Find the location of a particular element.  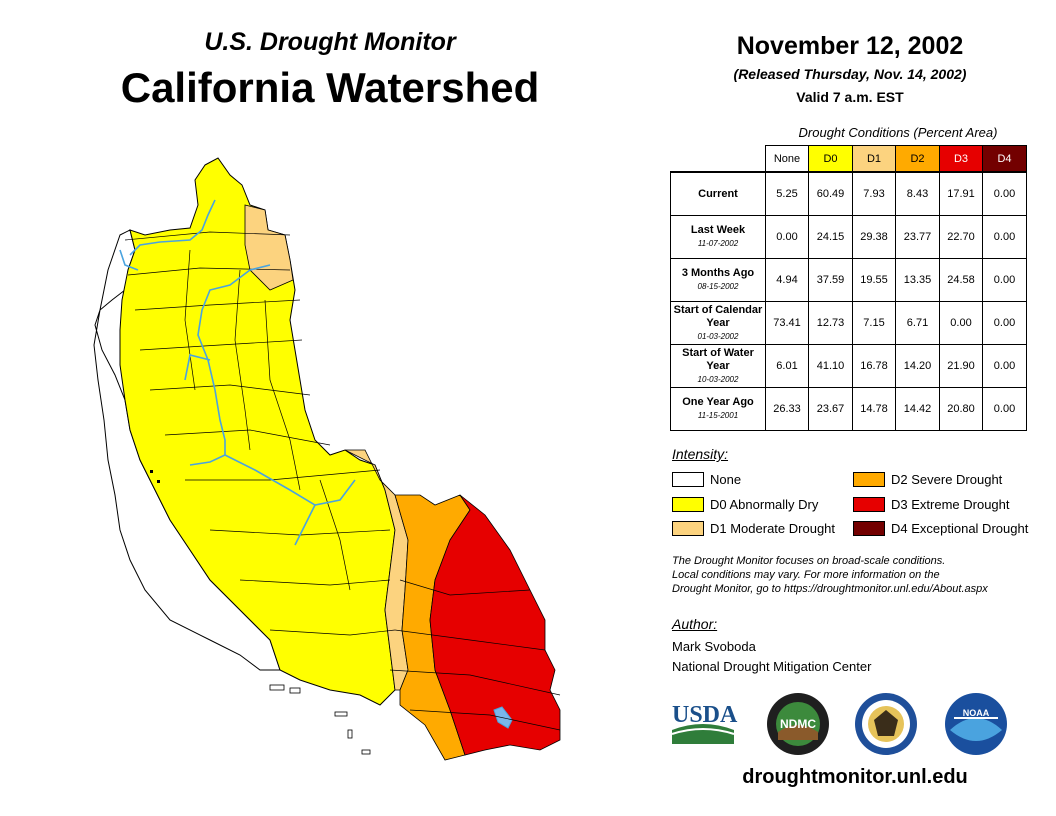

map-date: November 12, 2002 is located at coordinates (850, 46).